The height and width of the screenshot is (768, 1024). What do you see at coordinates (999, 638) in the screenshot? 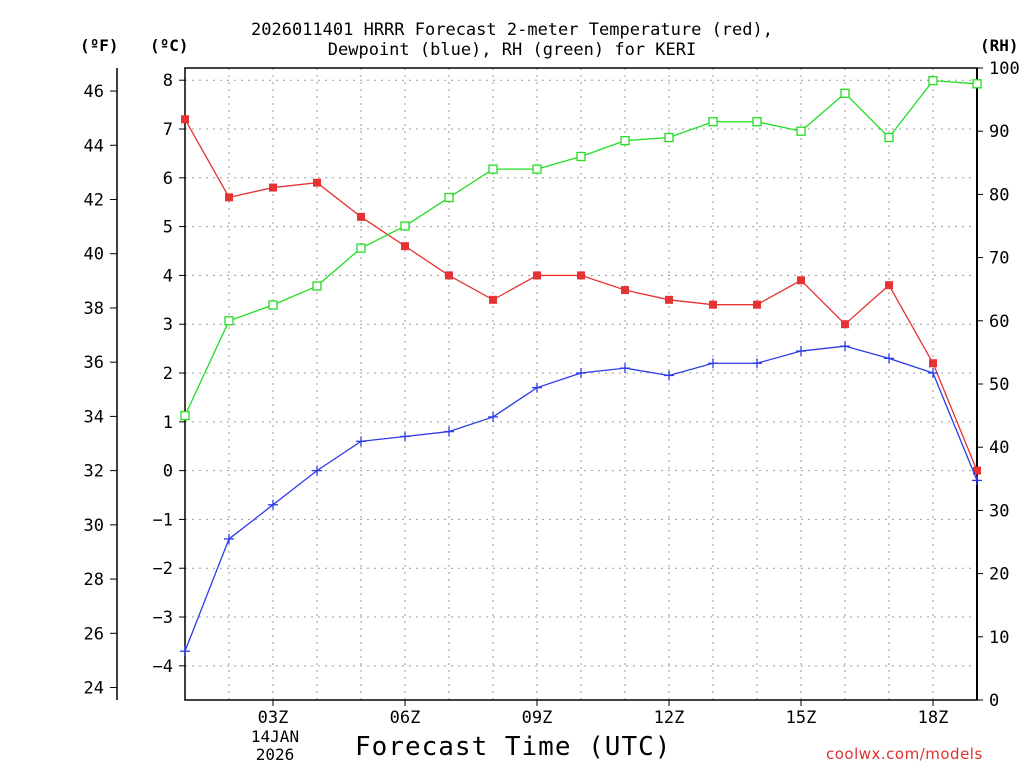
I see `rh-tick-label: 10` at bounding box center [999, 638].